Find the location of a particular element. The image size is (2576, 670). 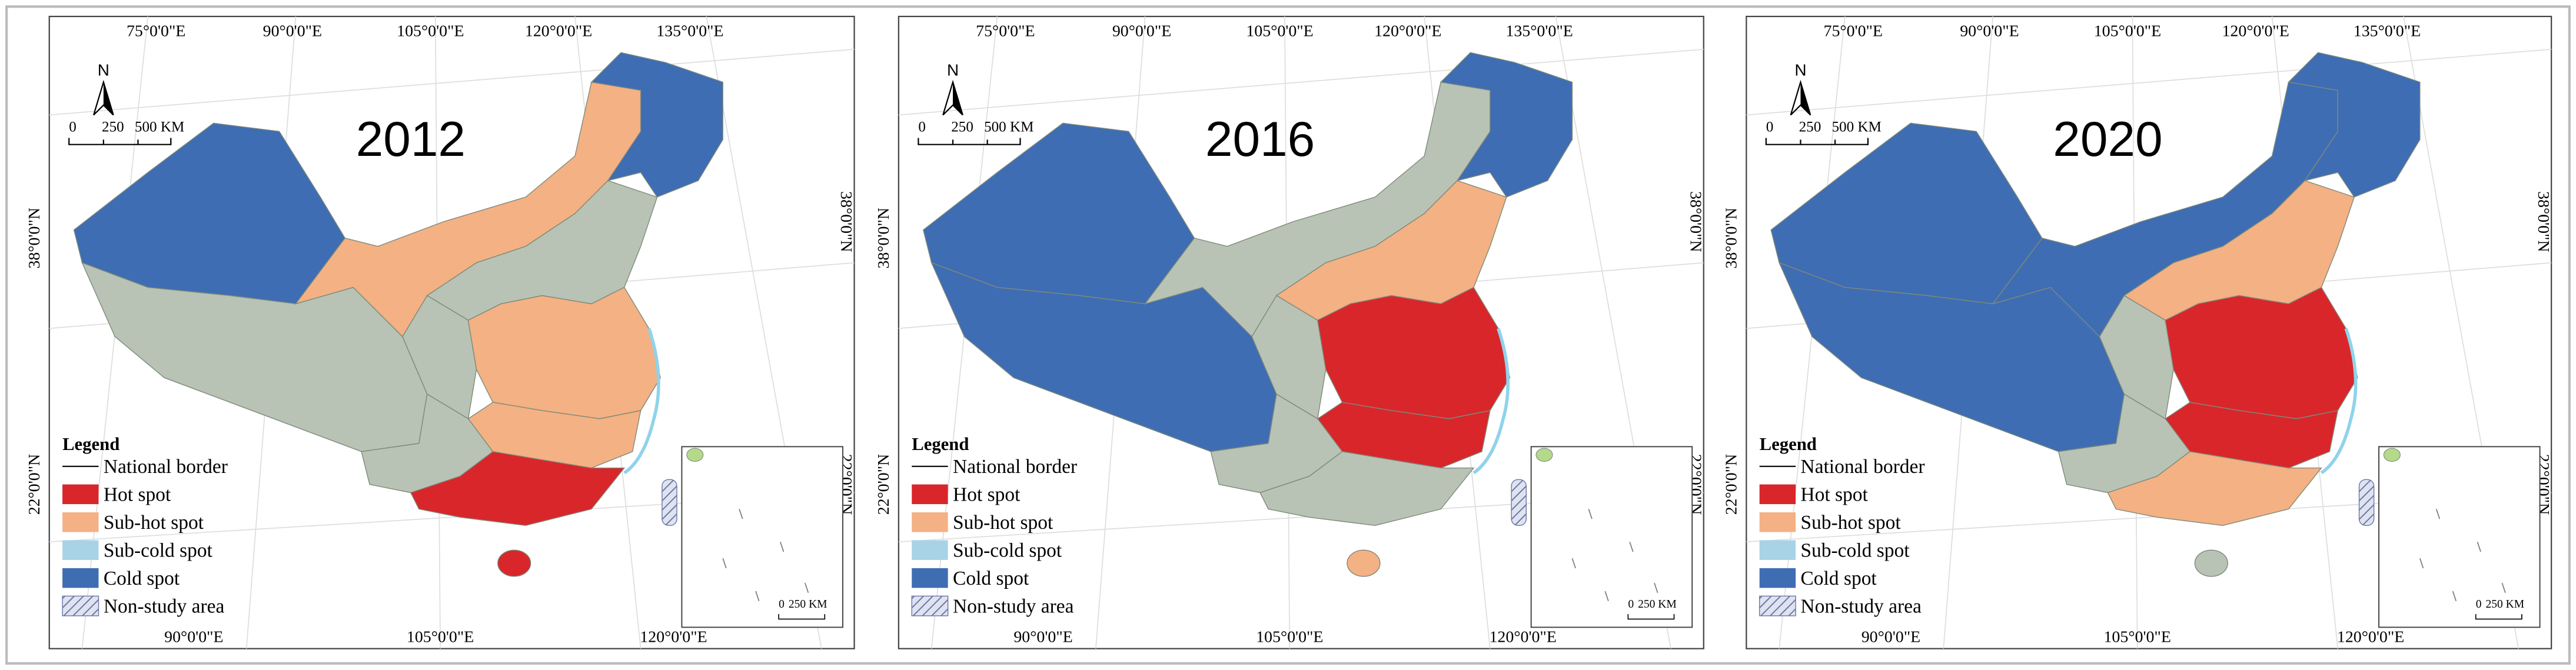

longitude-label: 135°0'0"E is located at coordinates (689, 31).